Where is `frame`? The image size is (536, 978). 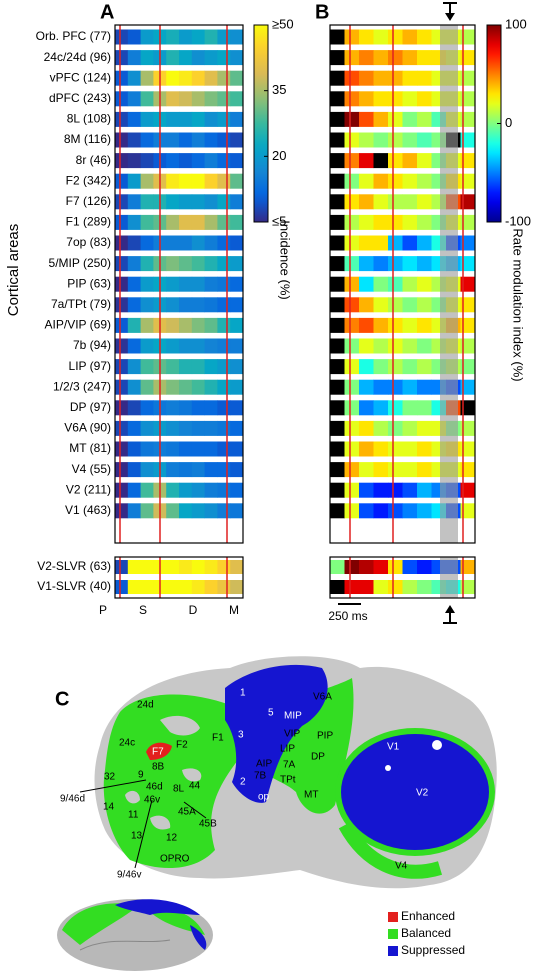
frame is located at coordinates (402, 284).